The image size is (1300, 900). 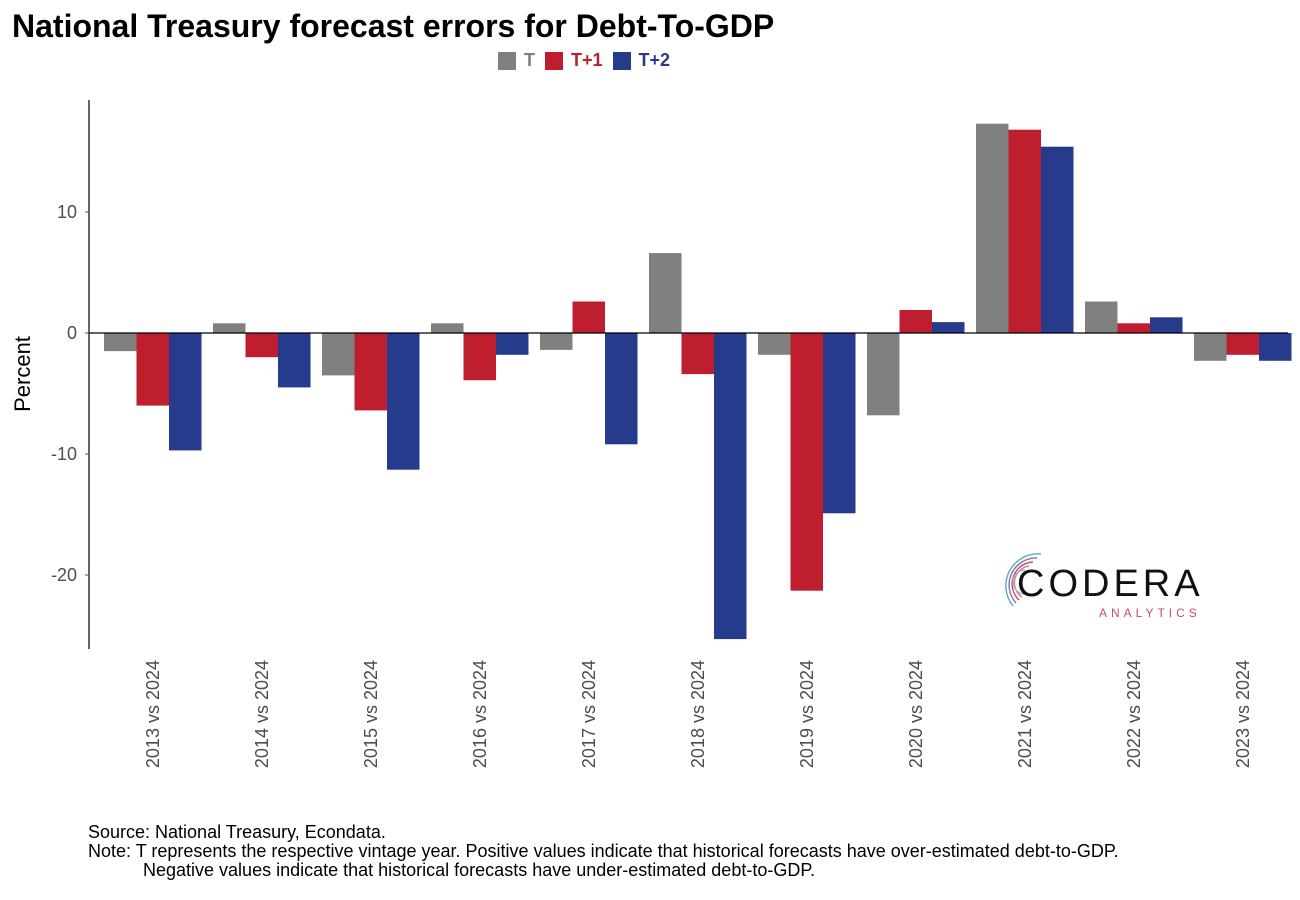 What do you see at coordinates (64, 454) in the screenshot?
I see `y-tick-label-1: -10` at bounding box center [64, 454].